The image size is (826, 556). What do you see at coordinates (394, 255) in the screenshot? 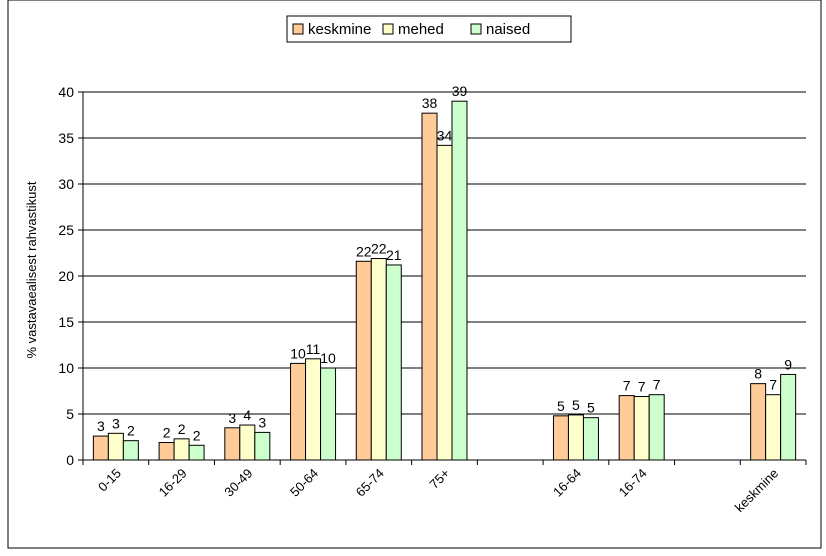
I see `data-label: 21` at bounding box center [394, 255].